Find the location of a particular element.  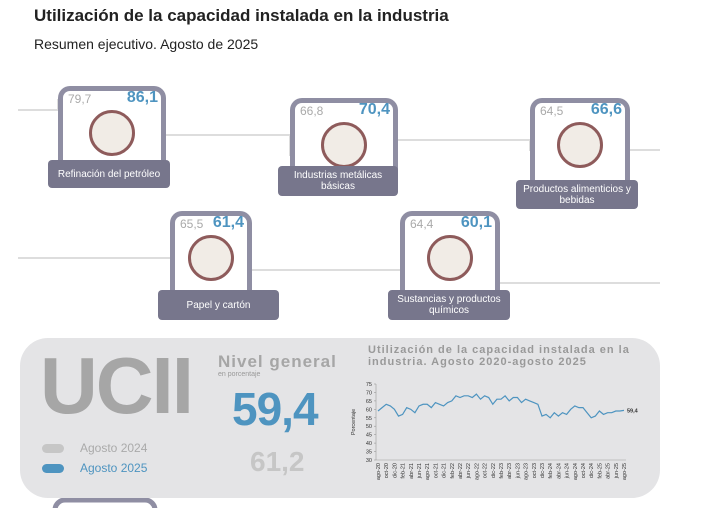

current-value: 86,1 is located at coordinates (142, 97).